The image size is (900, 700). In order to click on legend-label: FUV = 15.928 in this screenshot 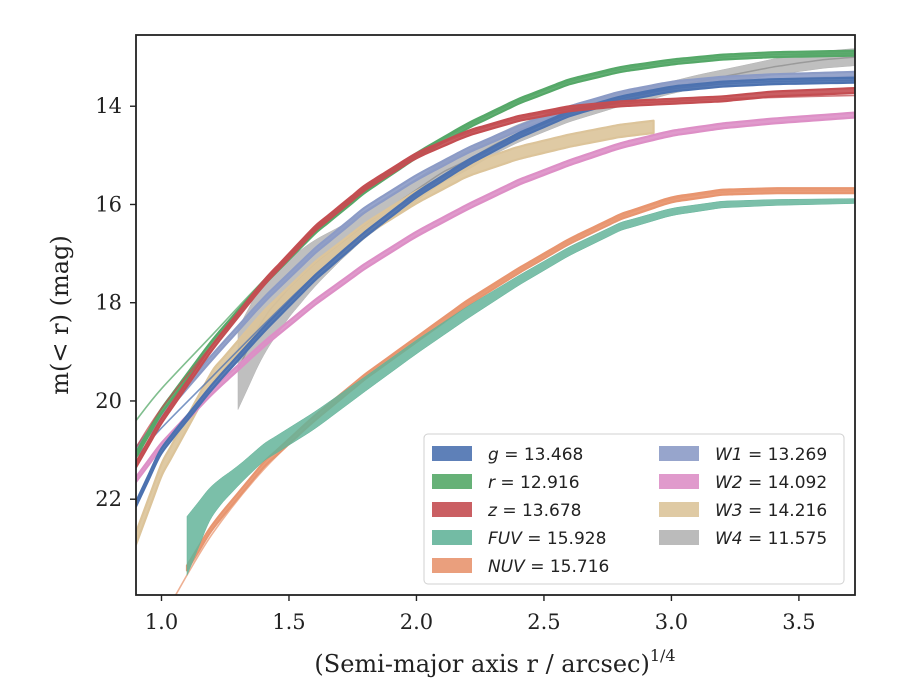, I will do `click(547, 539)`.